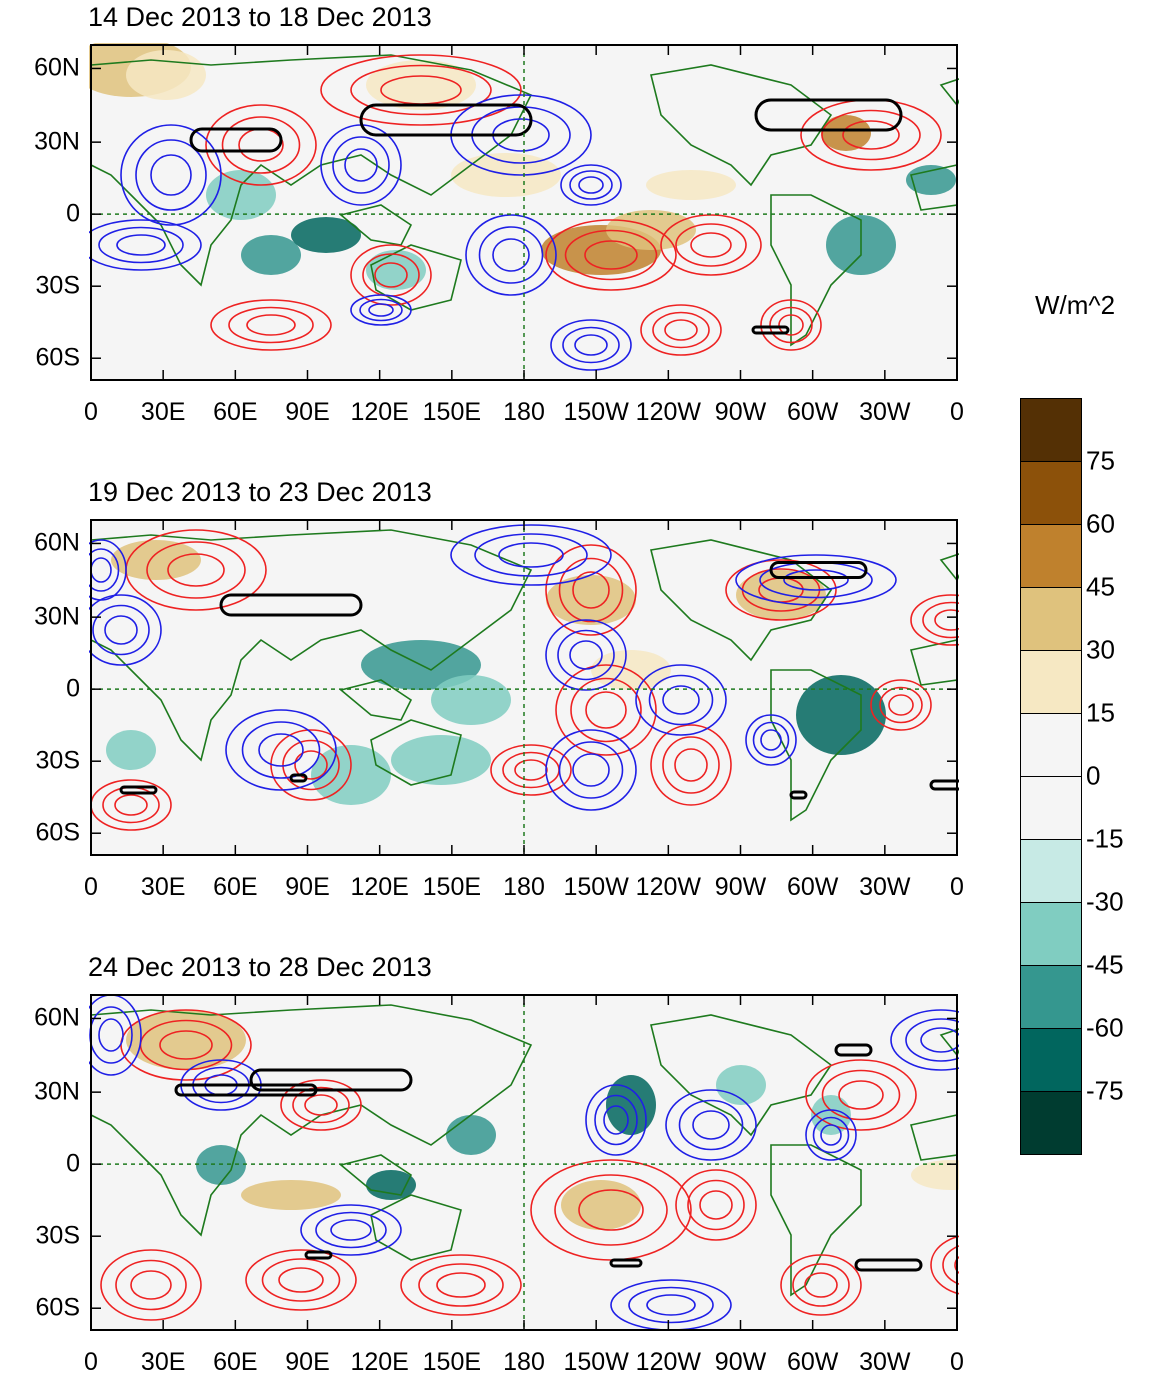 This screenshot has width=1153, height=1393. Describe the element at coordinates (57, 1091) in the screenshot. I see `lat-tick-label: 30N` at that location.